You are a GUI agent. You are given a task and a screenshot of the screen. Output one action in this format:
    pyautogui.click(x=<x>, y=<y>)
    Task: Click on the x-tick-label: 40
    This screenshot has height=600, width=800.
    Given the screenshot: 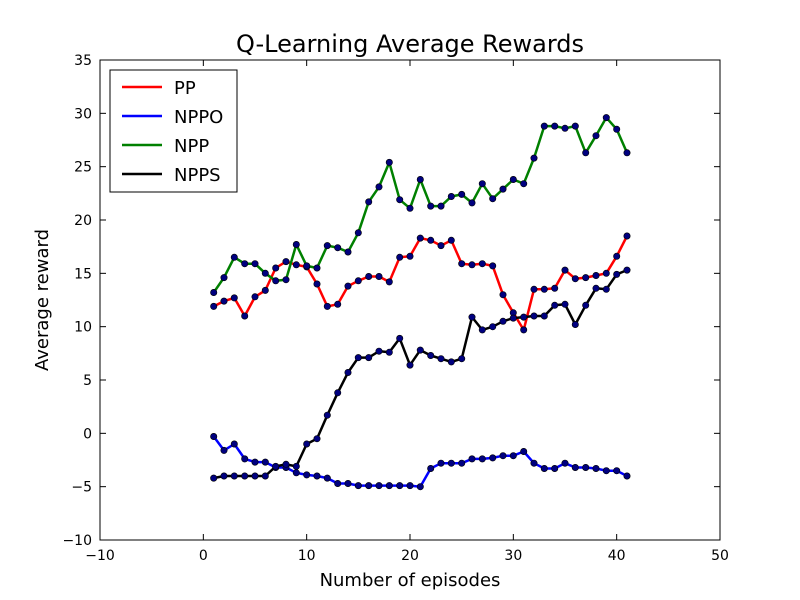 What is the action you would take?
    pyautogui.click(x=617, y=556)
    